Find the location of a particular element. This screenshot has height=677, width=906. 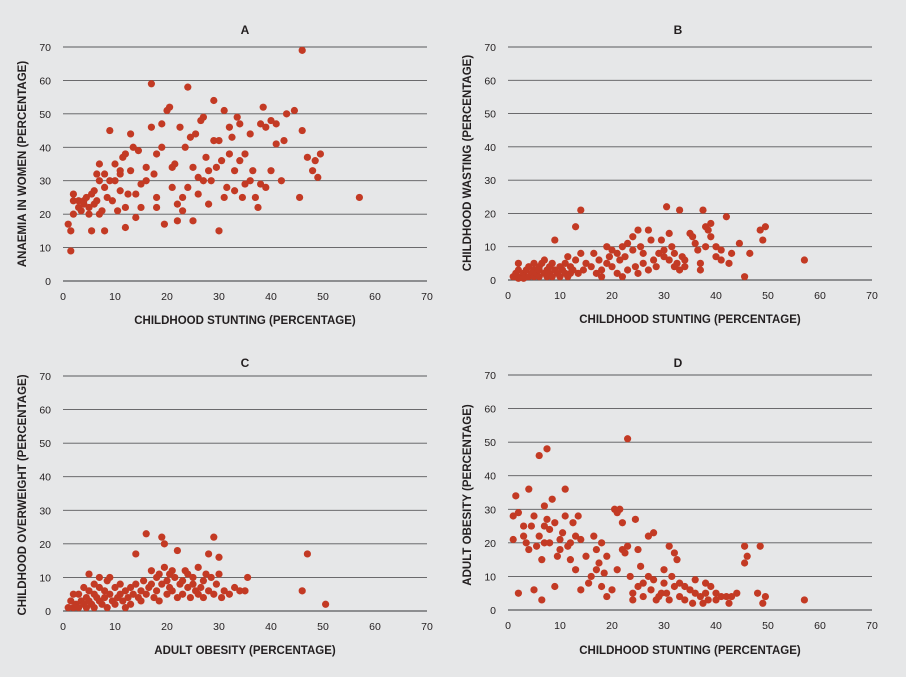

panel-b-y-tick-50: 50 is located at coordinates (490, 115).